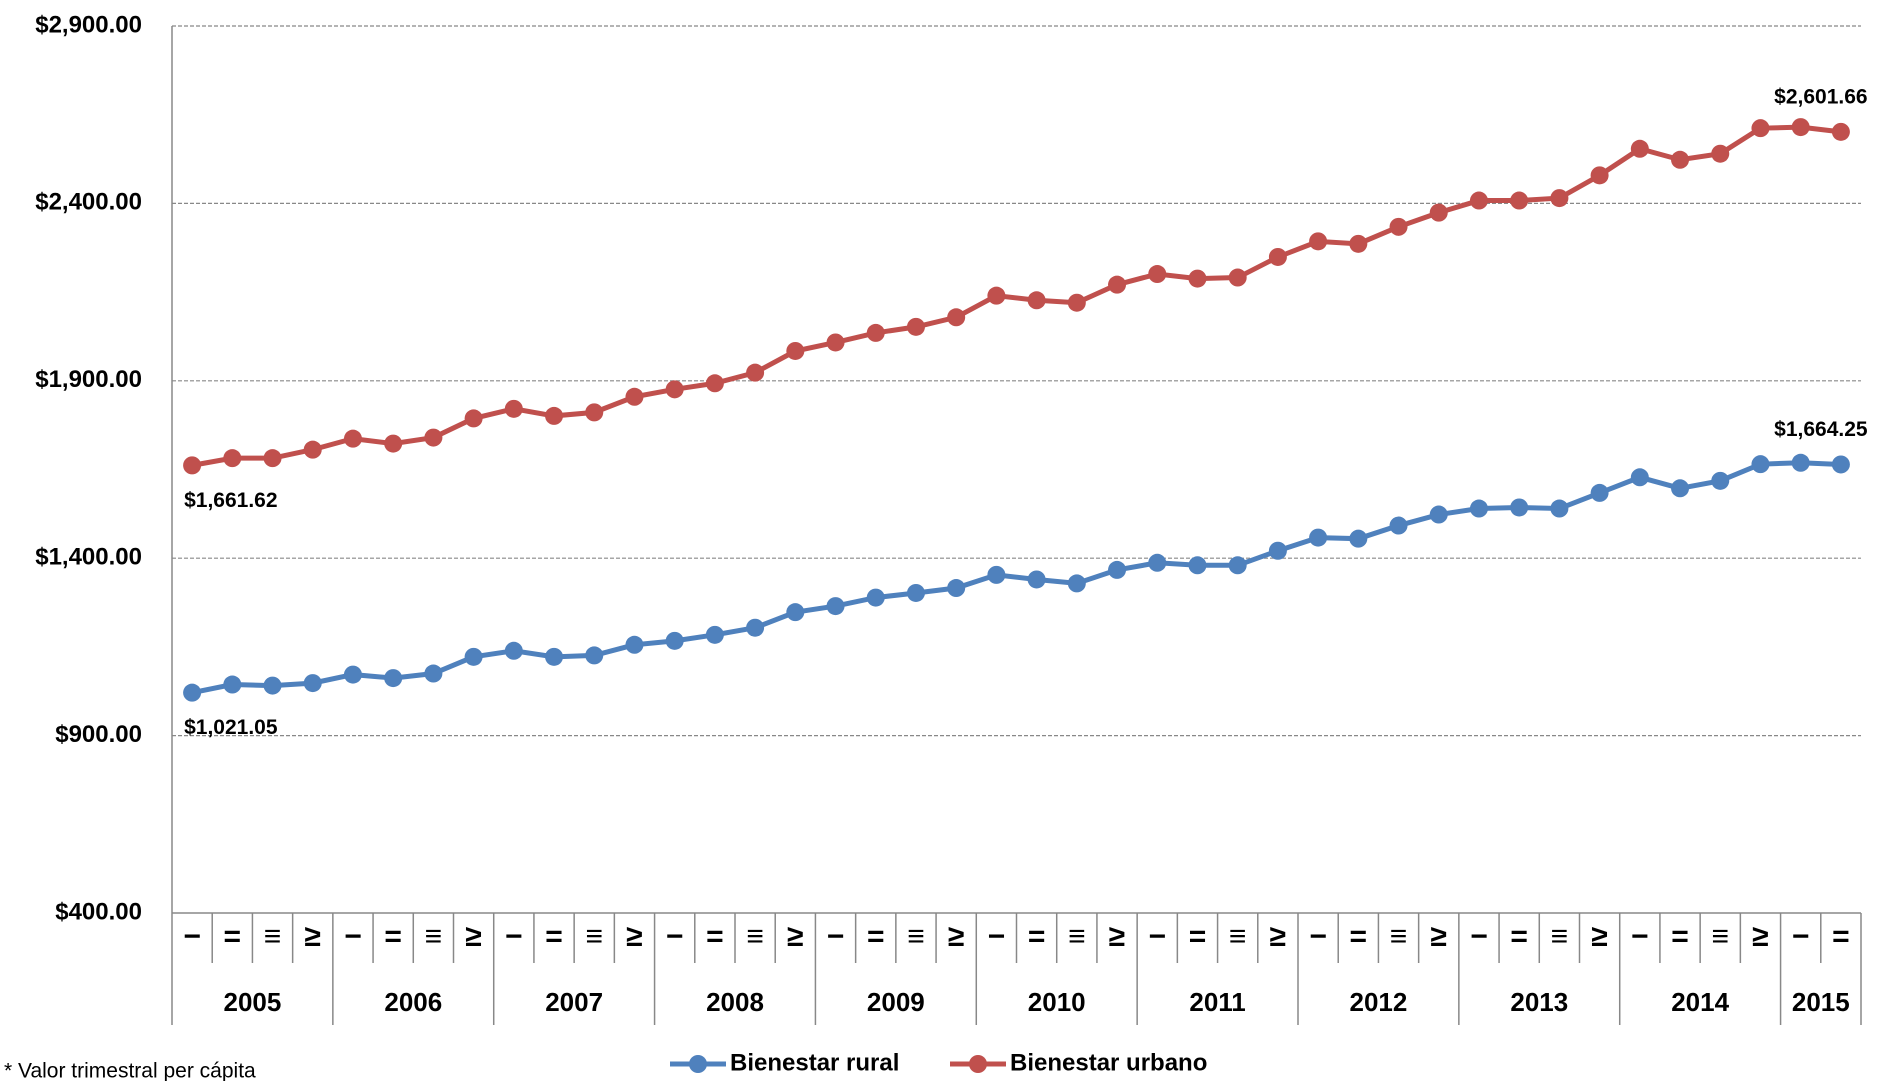 The image size is (1883, 1081). I want to click on group-label: 2005, so click(253, 1002).